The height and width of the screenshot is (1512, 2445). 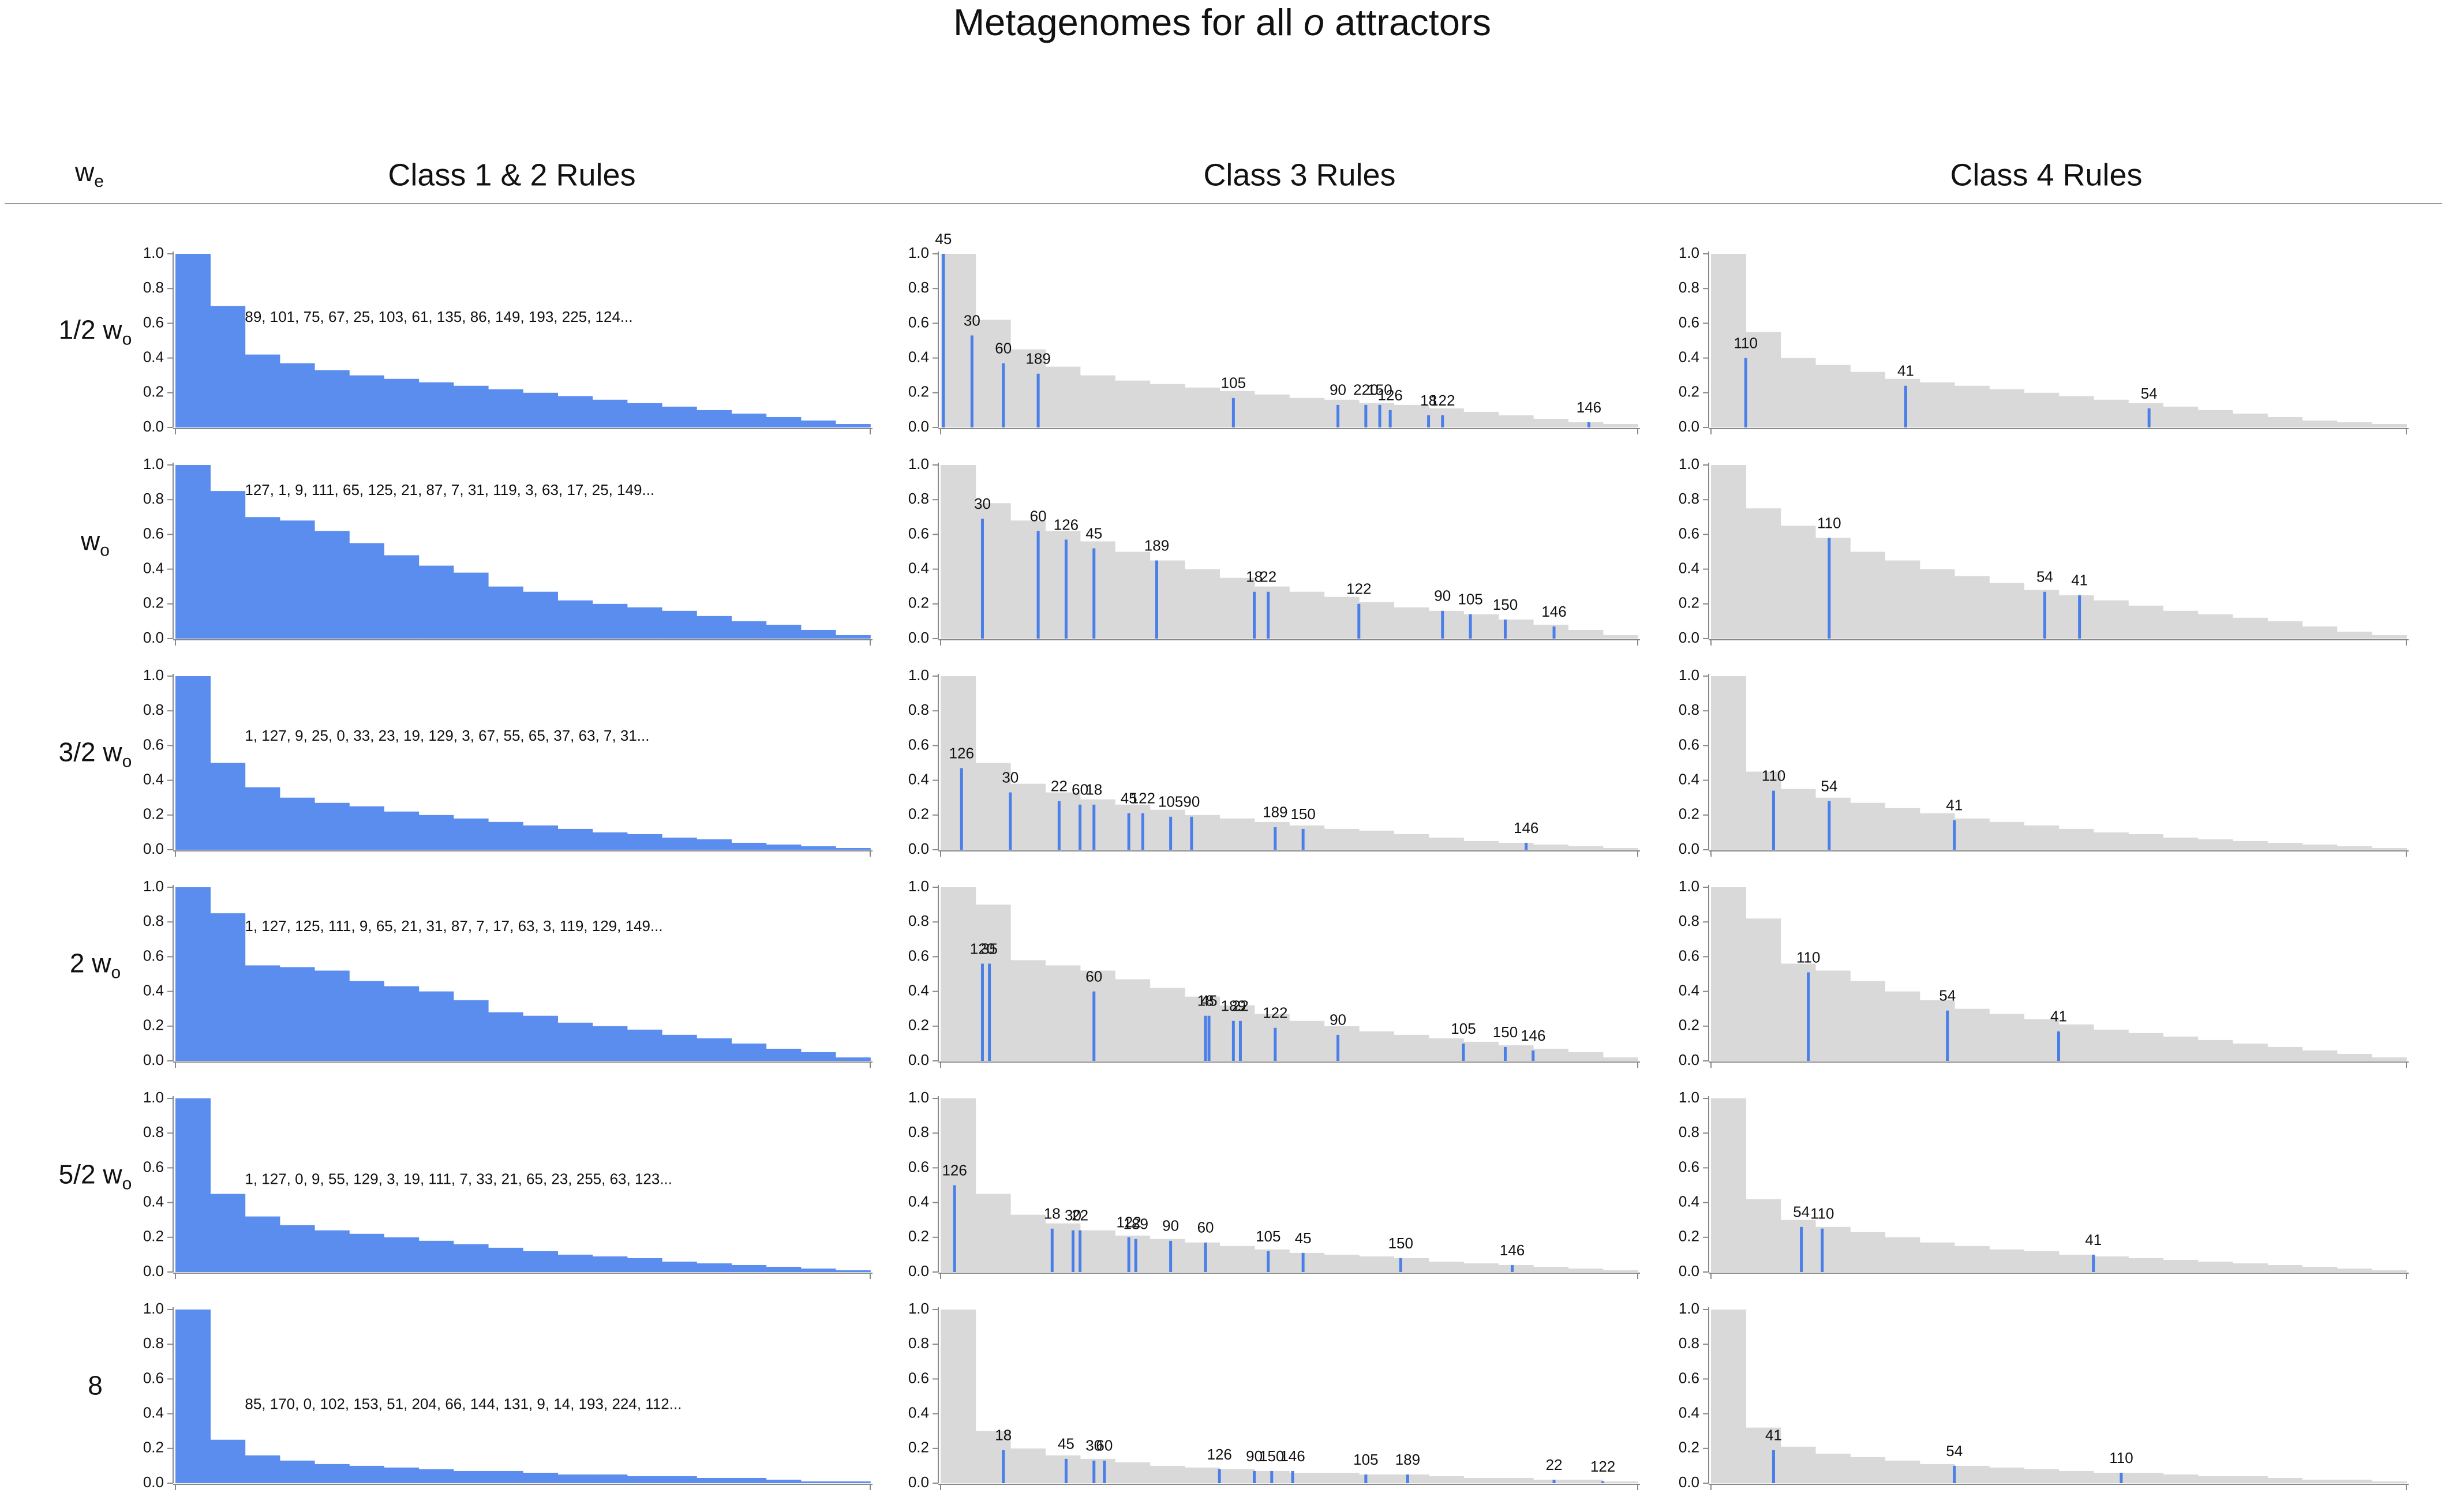 I want to click on label-text: 5/2 w, so click(x=91, y=1175).